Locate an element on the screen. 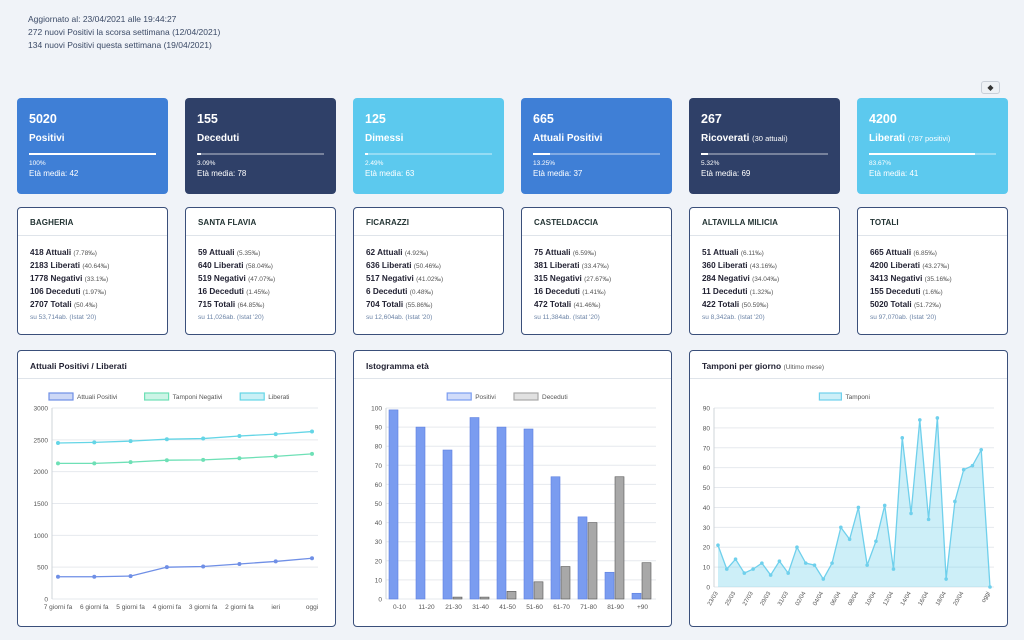 The width and height of the screenshot is (1024, 640). town-stat-row: 51 Attuali (6.11‰) is located at coordinates (770, 254).